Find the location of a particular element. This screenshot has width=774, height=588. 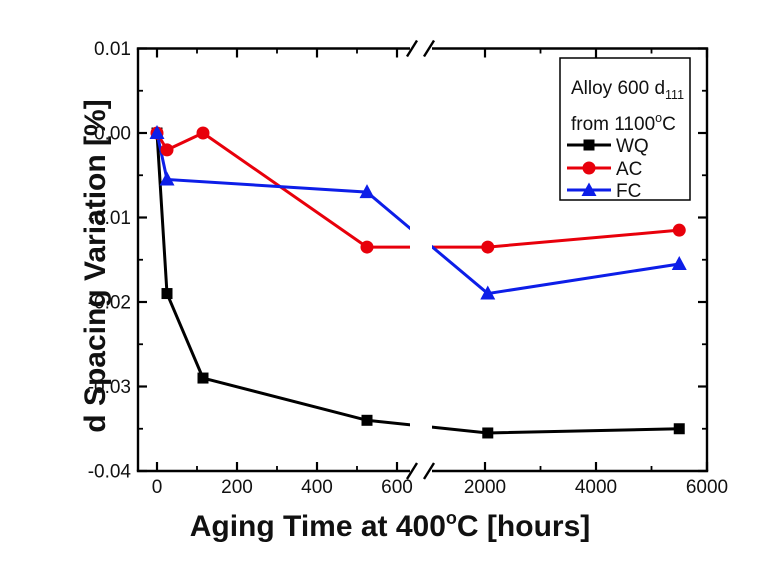

x-tick-label: 200 is located at coordinates (237, 487).